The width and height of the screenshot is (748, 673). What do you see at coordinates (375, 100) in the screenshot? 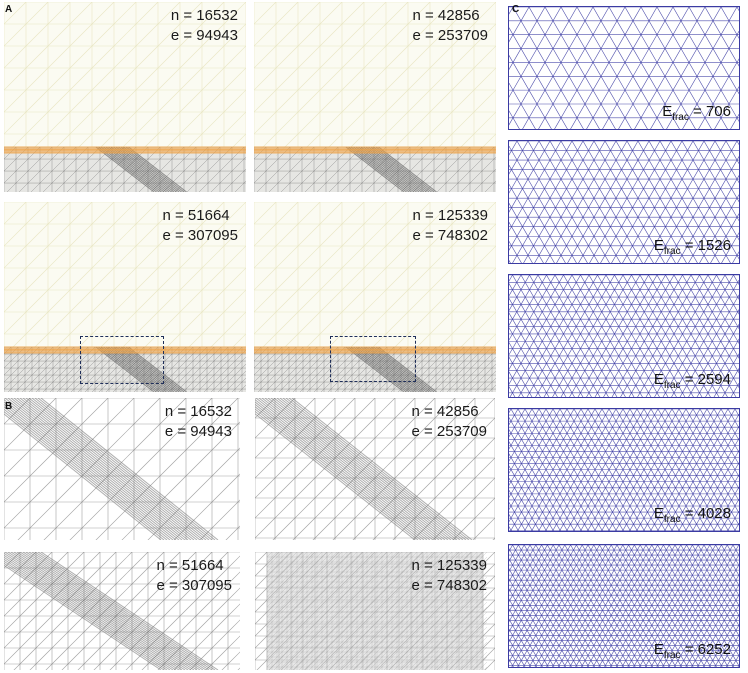
I see `panel-a-tile-2: n = 42856 e = 253709` at bounding box center [375, 100].